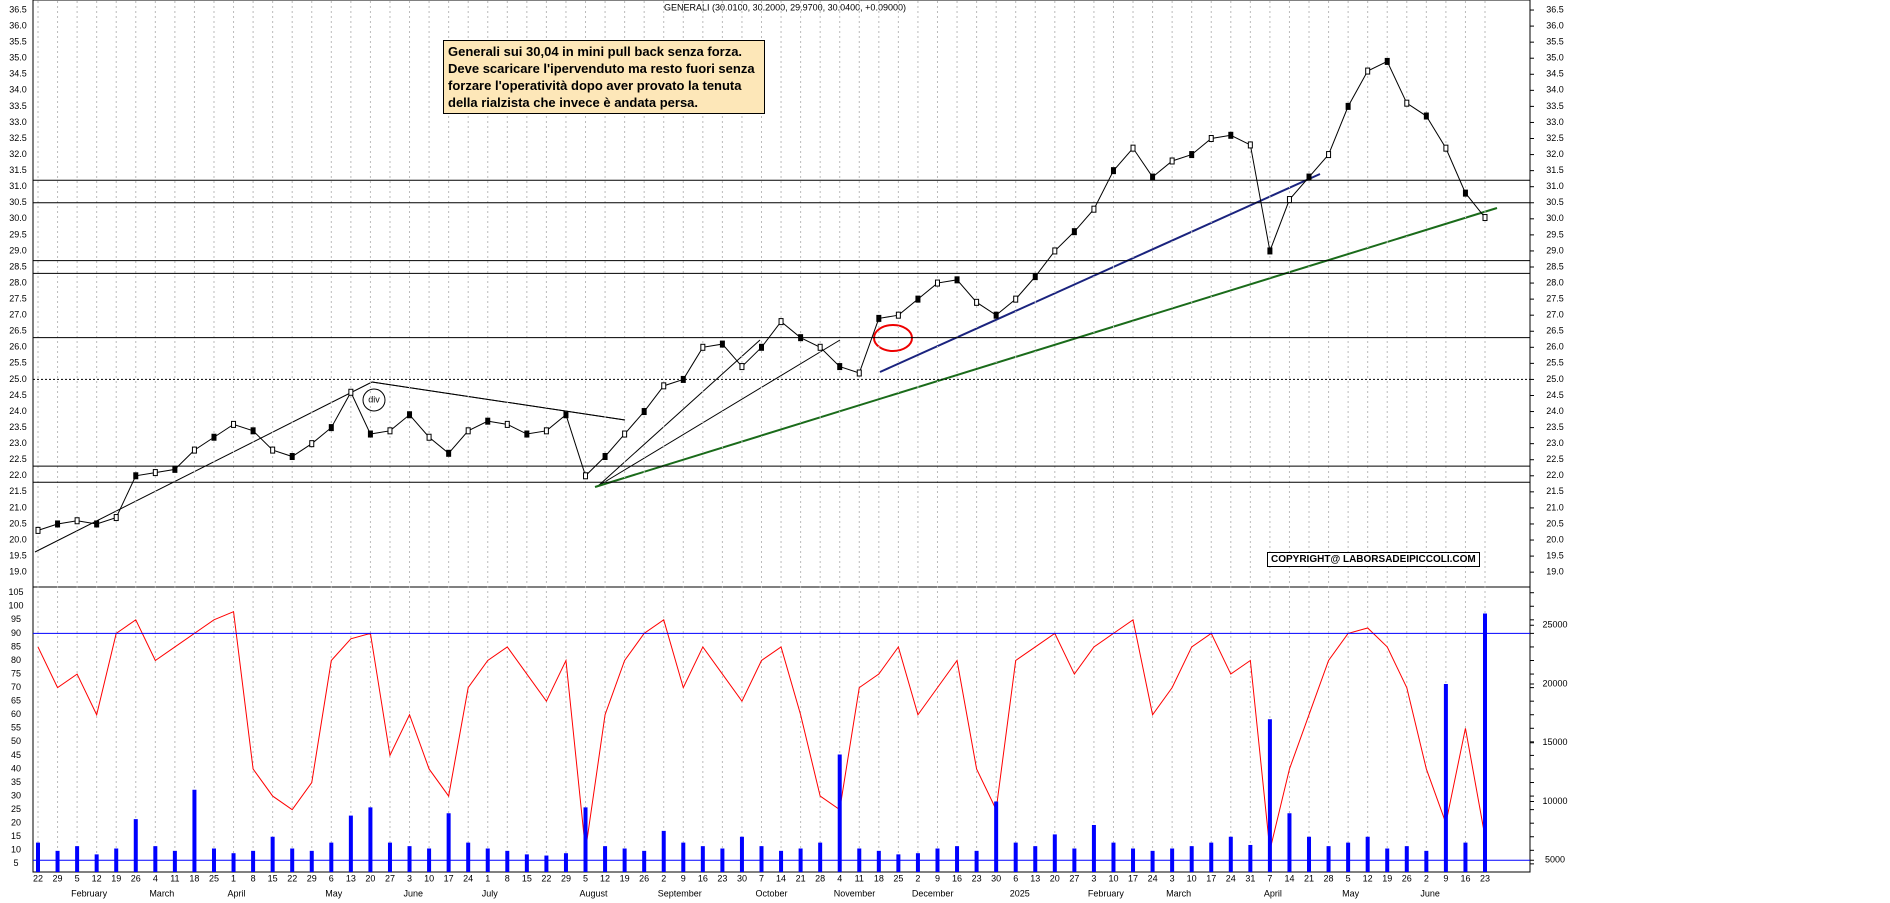  Describe the element at coordinates (1430, 893) in the screenshot. I see `month-label: June` at that location.